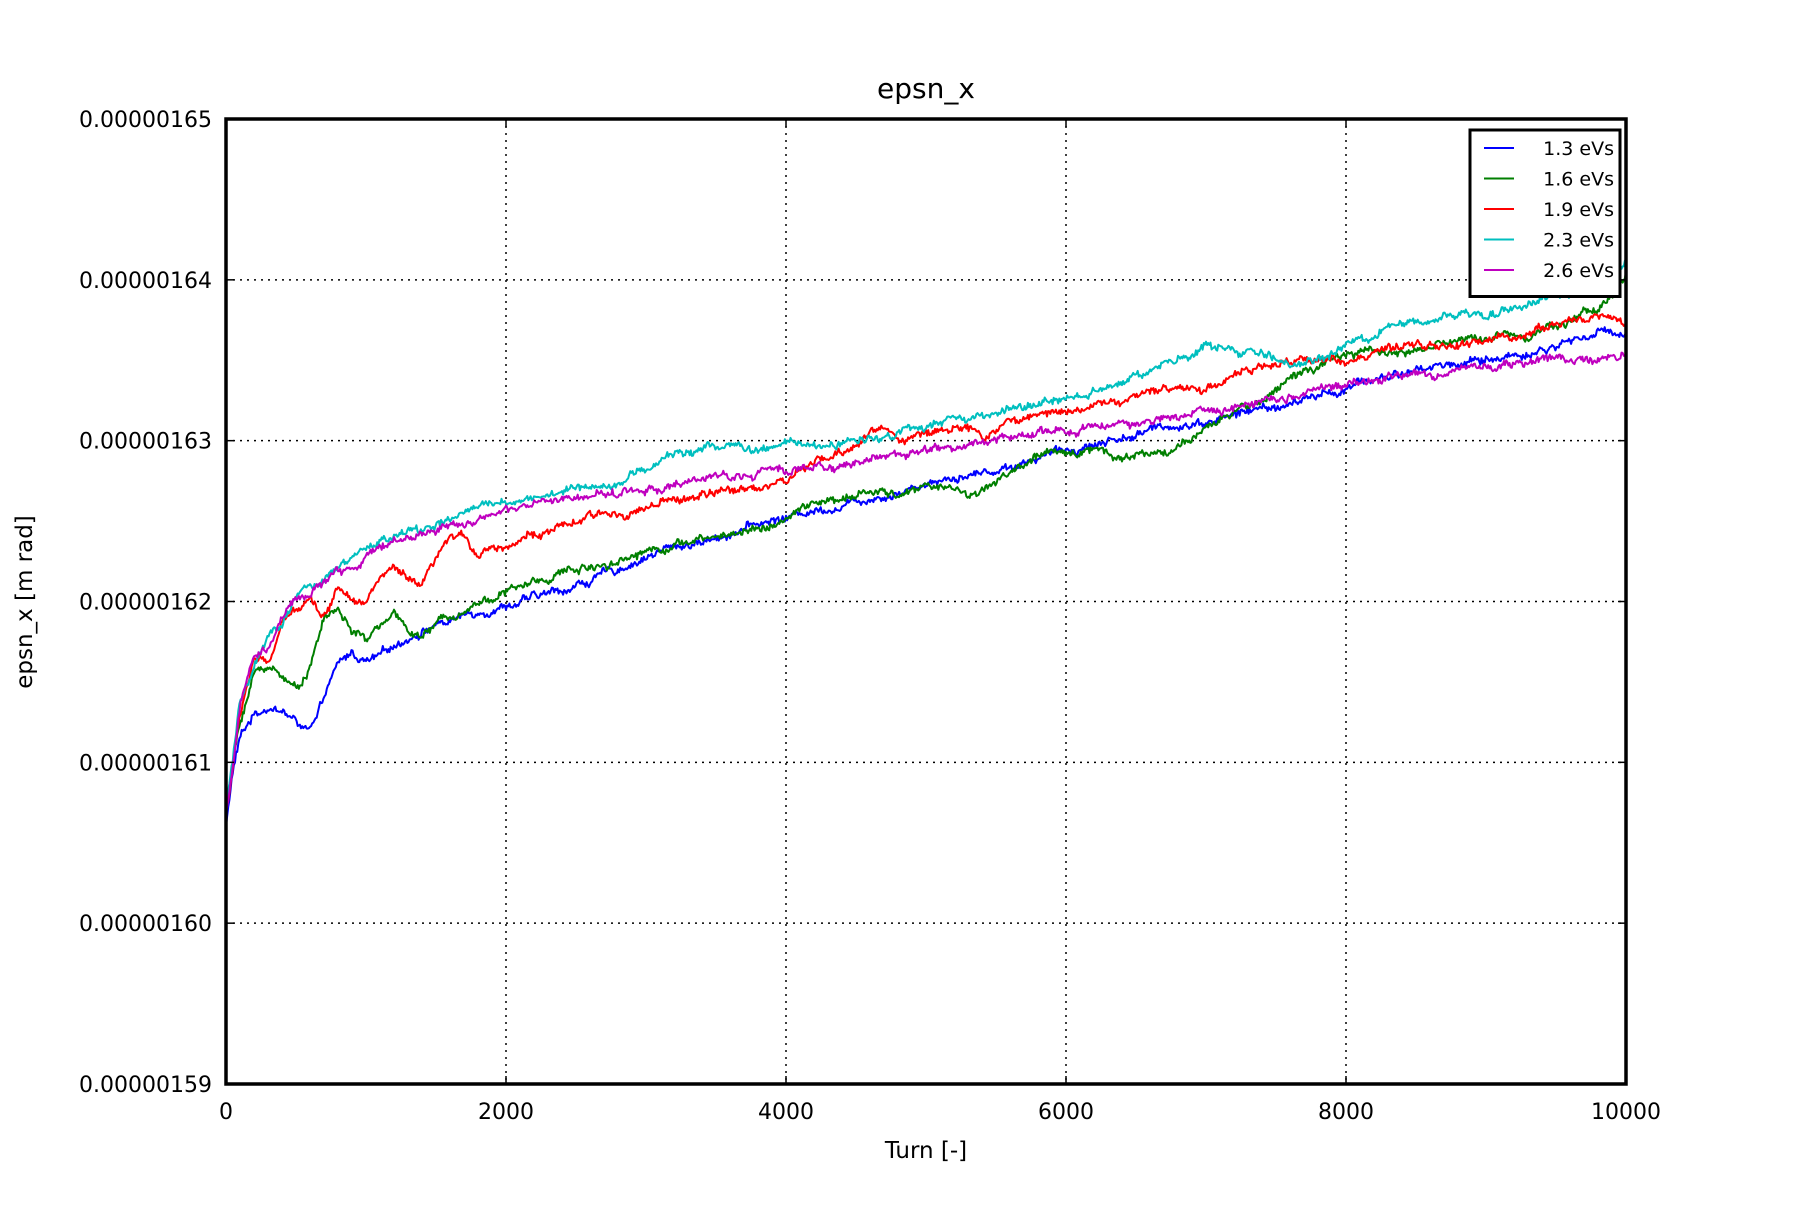 The height and width of the screenshot is (1205, 1800). Describe the element at coordinates (1578, 180) in the screenshot. I see `legend-label: 1.6 eVs` at that location.